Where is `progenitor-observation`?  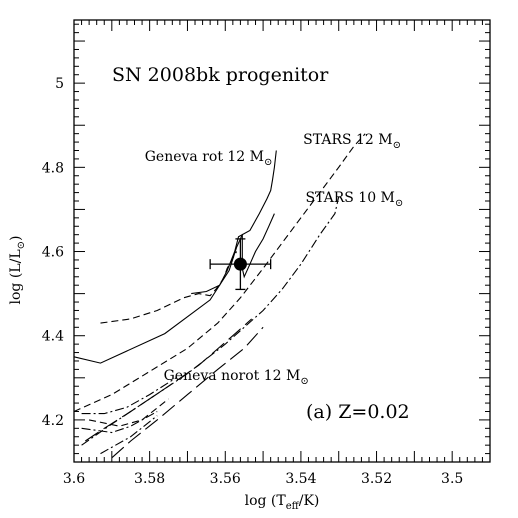
progenitor-observation is located at coordinates (240, 264).